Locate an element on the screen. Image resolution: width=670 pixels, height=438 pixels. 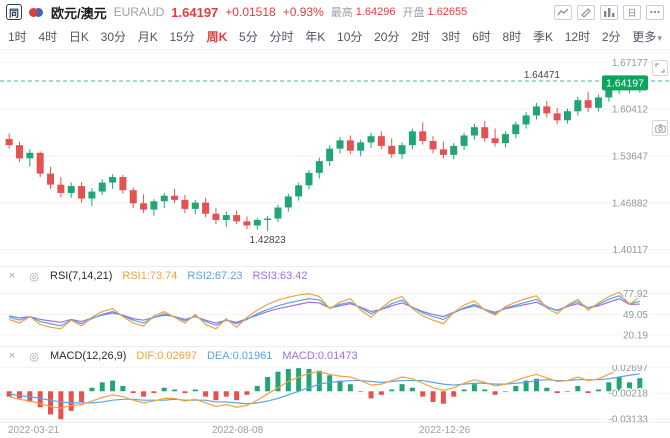
date-tick: 2022-03-21 is located at coordinates (34, 430).